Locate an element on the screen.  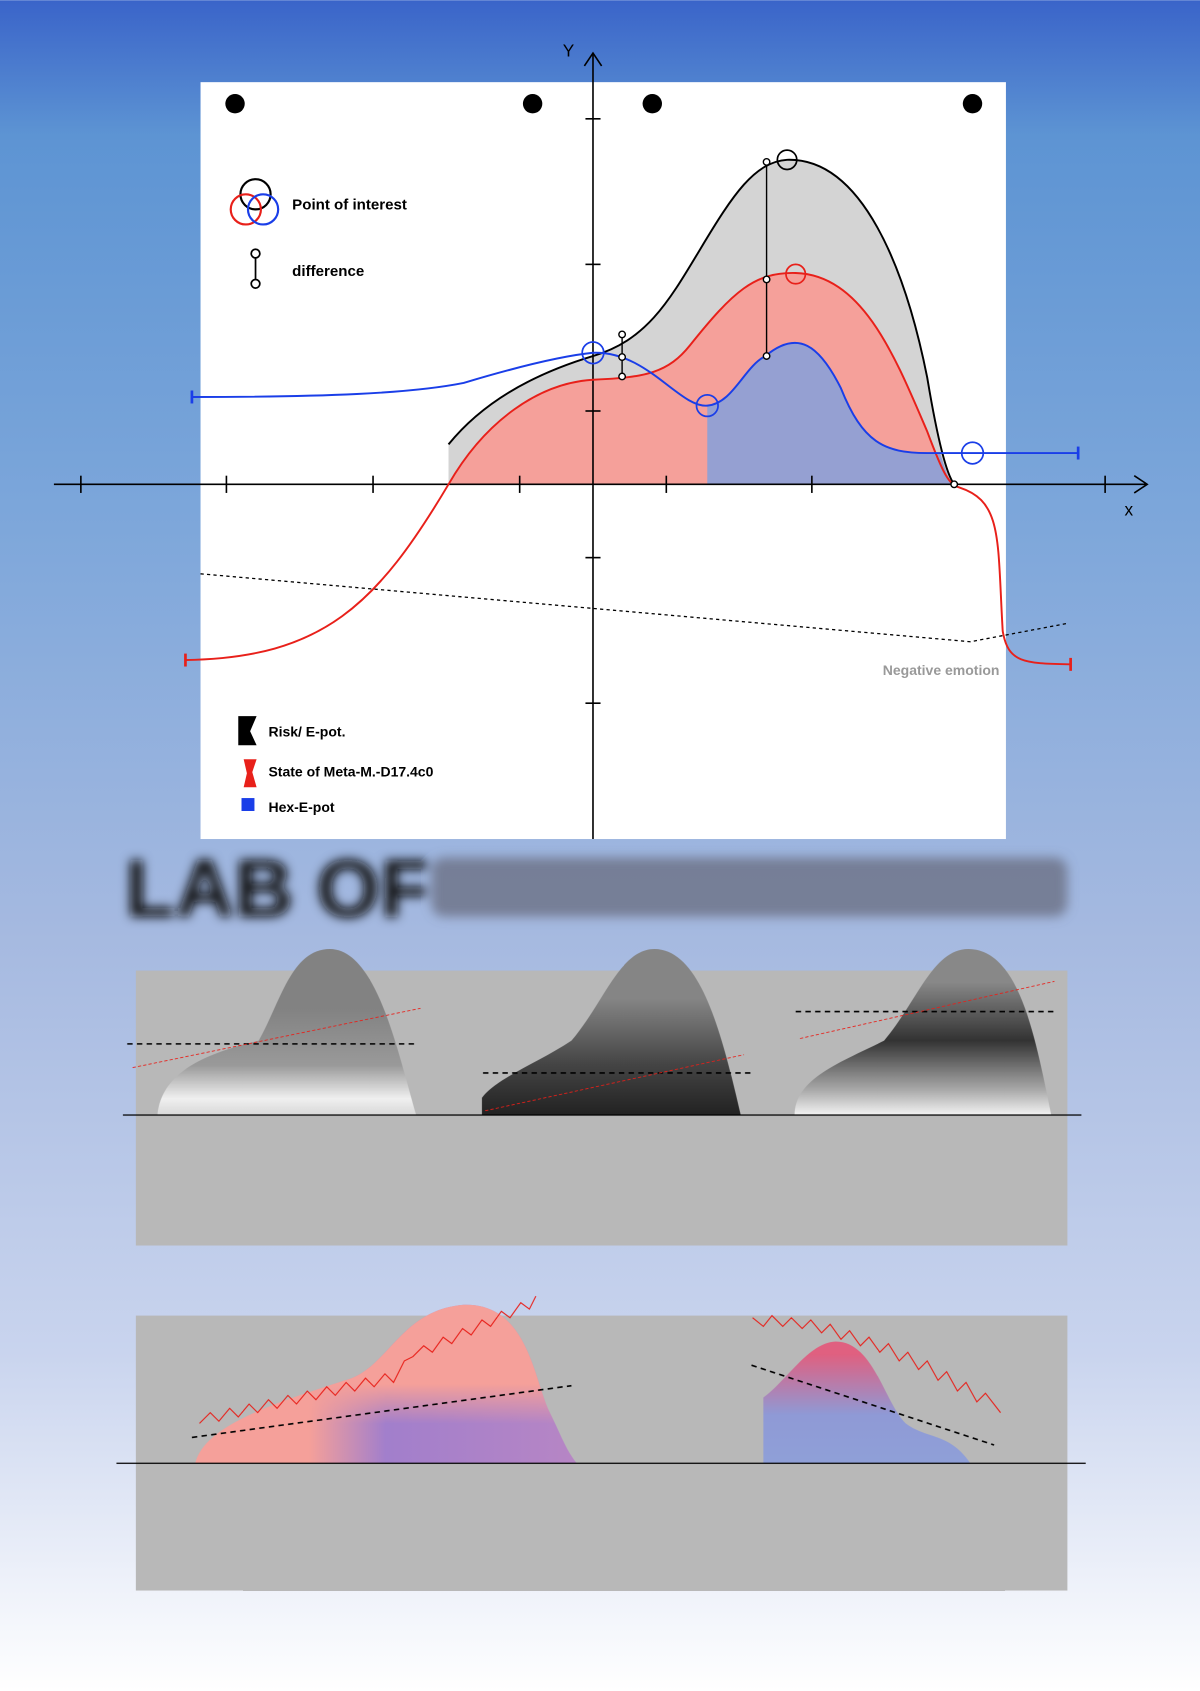
headline: LAB OF is located at coordinates (277, 889).